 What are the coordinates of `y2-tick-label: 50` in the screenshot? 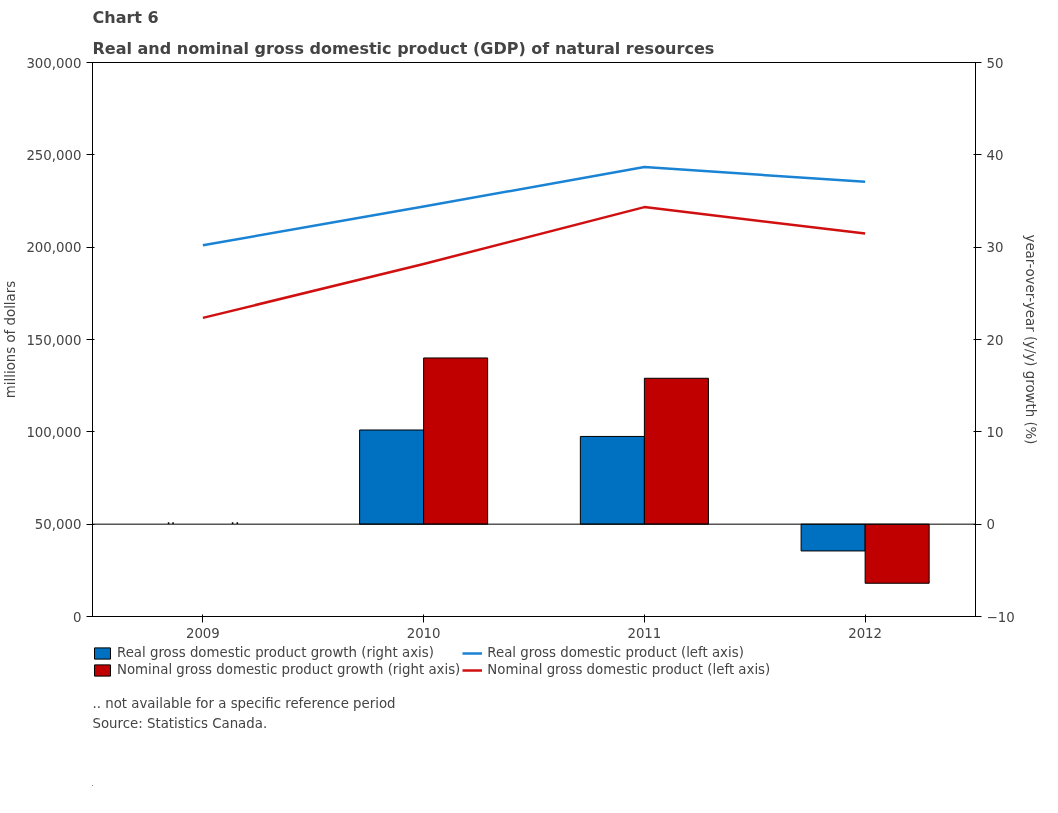 It's located at (995, 63).